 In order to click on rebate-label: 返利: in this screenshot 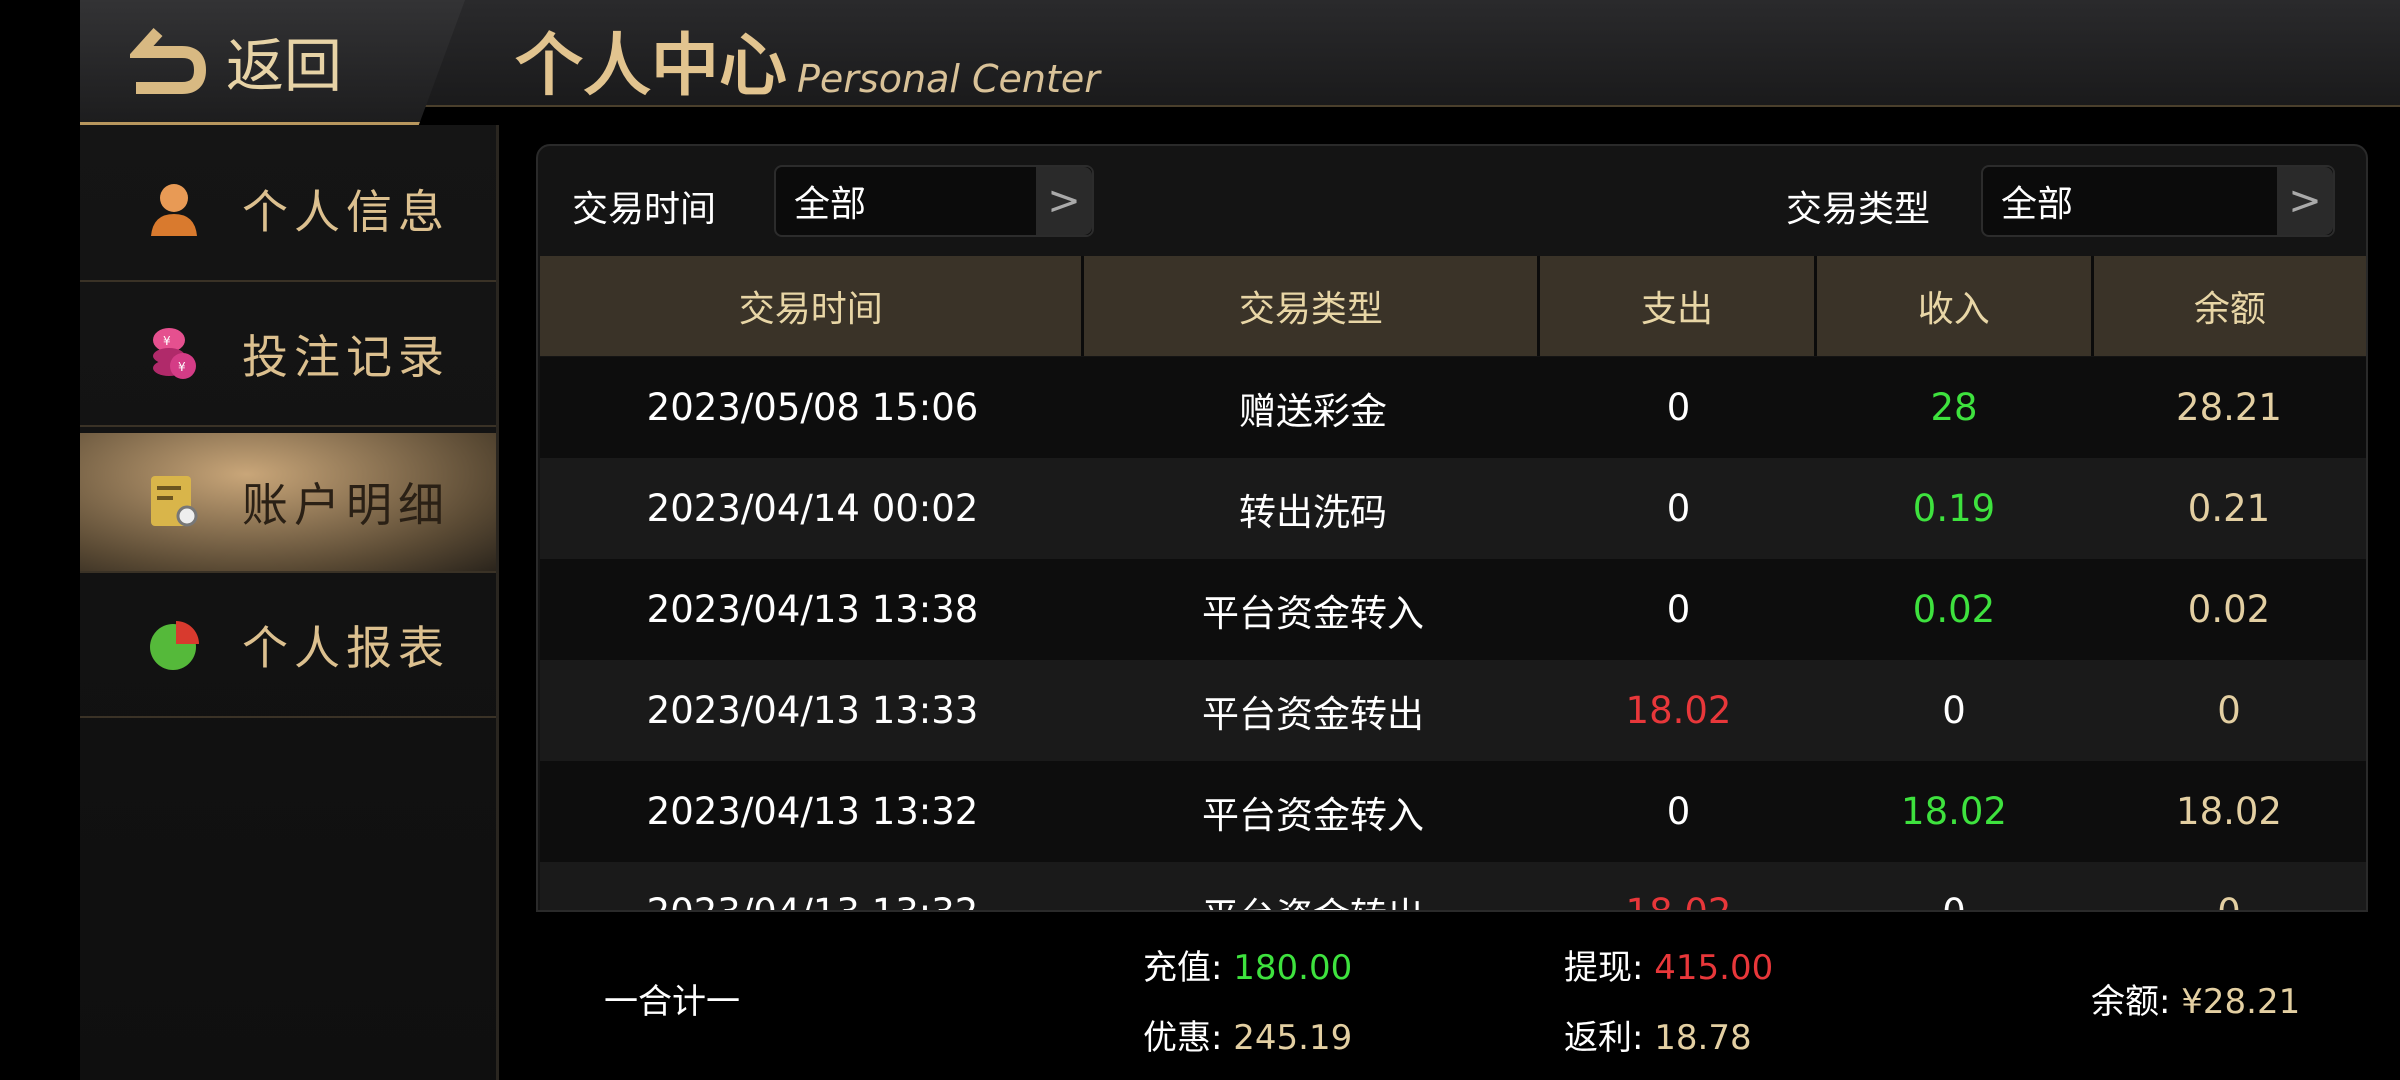, I will do `click(1604, 1038)`.